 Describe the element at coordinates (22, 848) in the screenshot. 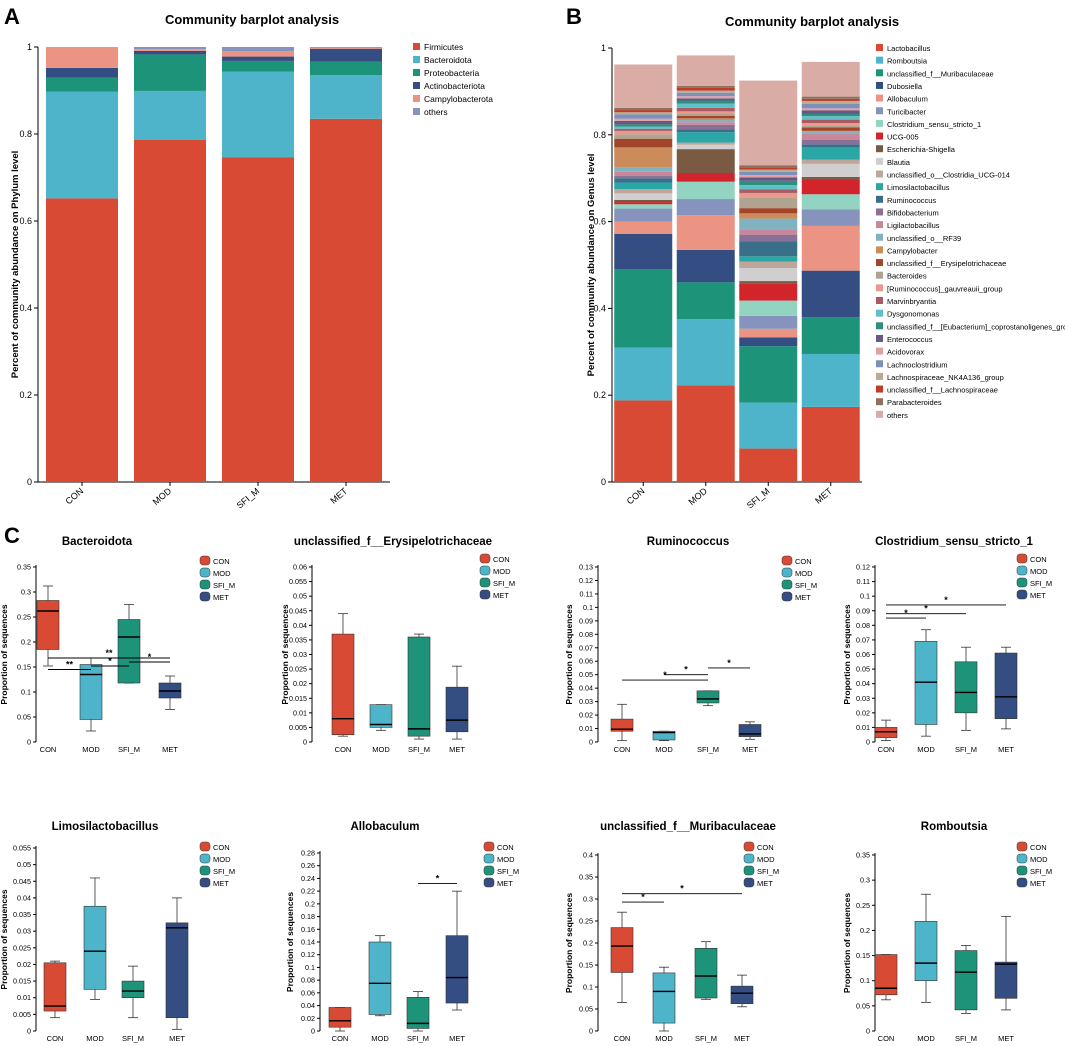

I see `y-tick-label: 0.055` at that location.